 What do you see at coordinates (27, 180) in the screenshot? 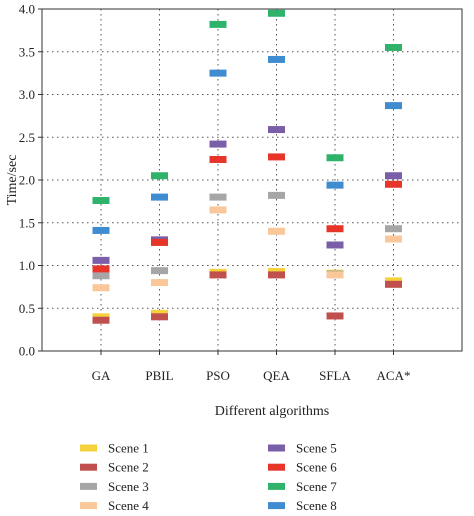
I see `y-tick-label: 2.0` at bounding box center [27, 180].